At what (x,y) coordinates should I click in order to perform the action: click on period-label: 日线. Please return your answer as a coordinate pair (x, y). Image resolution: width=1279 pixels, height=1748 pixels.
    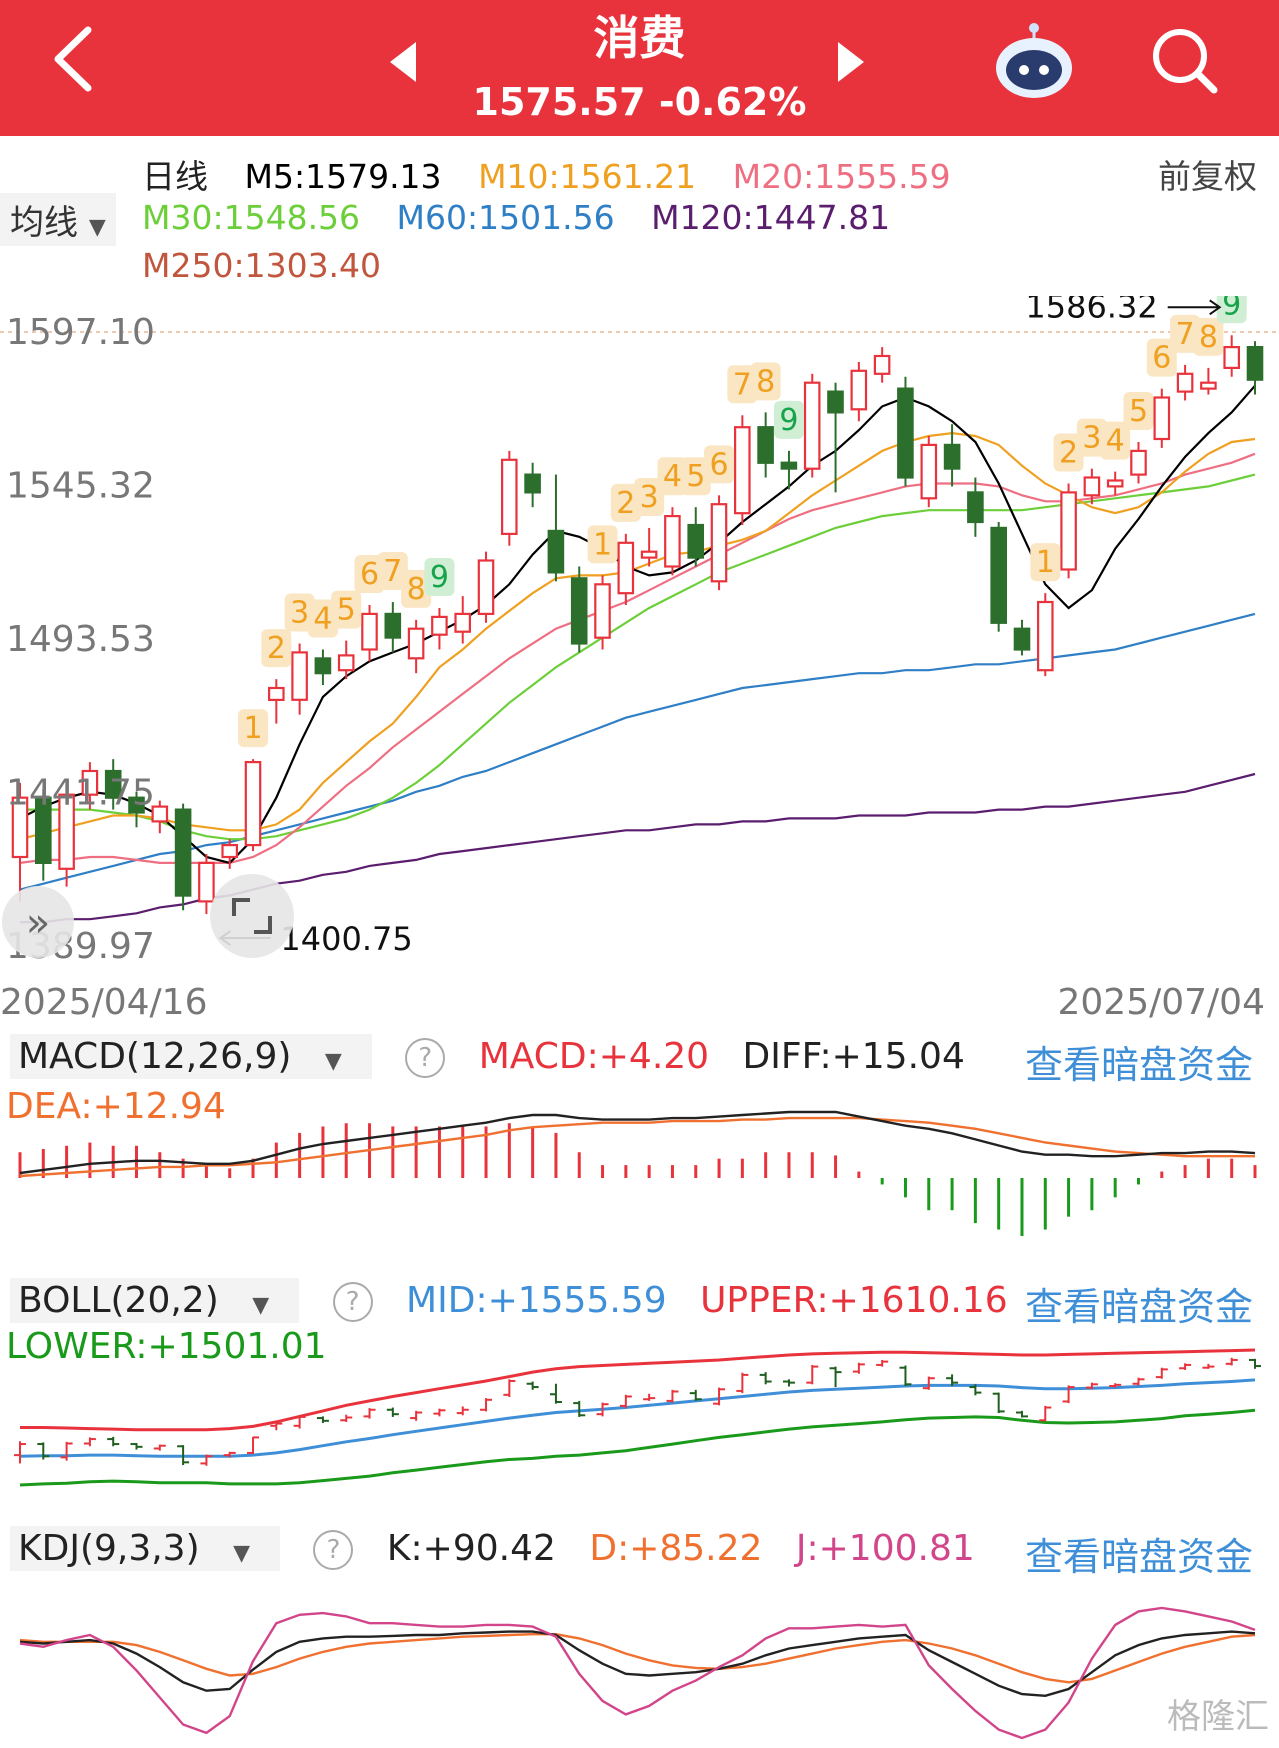
    Looking at the image, I should click on (175, 176).